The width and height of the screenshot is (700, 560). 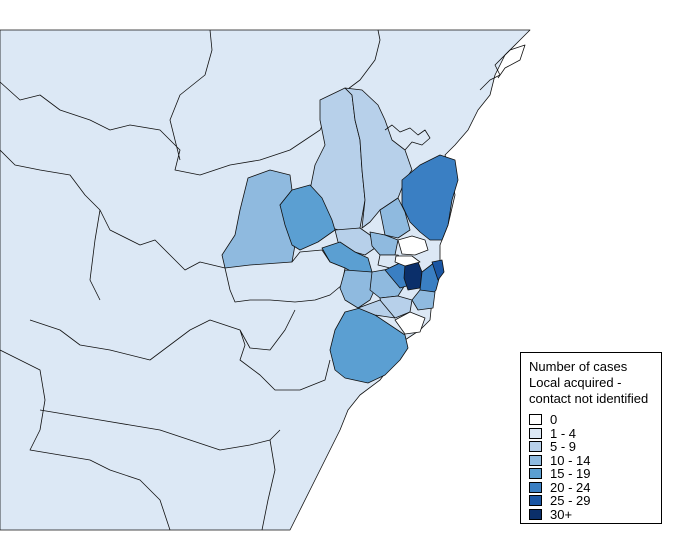 I want to click on region-campbelltown, so click(x=369, y=345).